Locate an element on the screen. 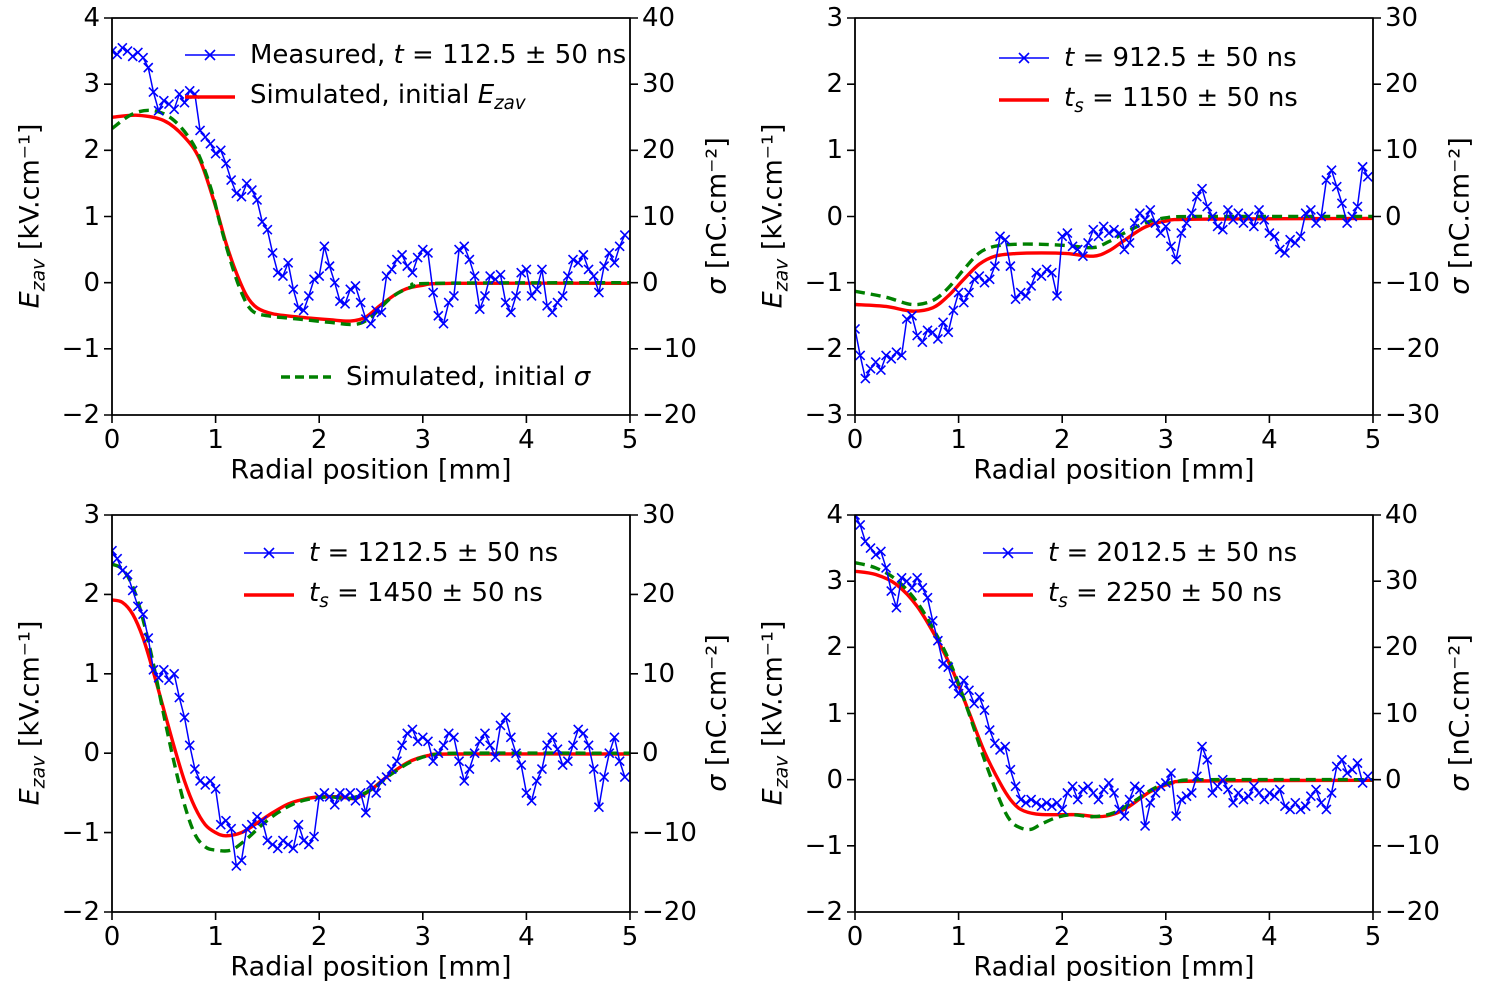 This screenshot has height=984, width=1500. legend-label: Simulated, initial σ is located at coordinates (468, 377).